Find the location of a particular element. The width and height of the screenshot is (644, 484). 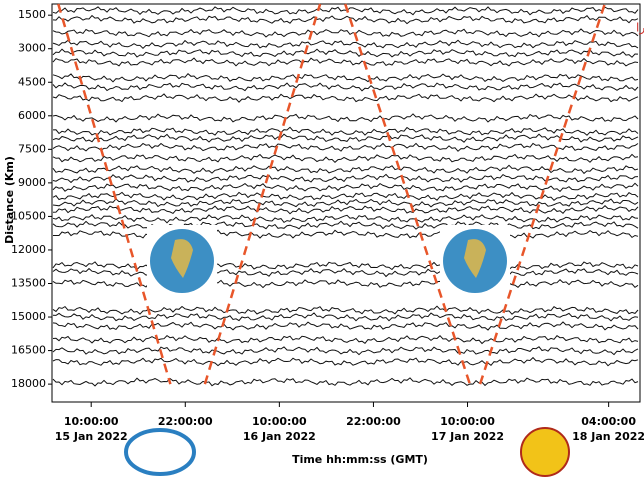

y-tick-label: 16500 is located at coordinates (28, 350).